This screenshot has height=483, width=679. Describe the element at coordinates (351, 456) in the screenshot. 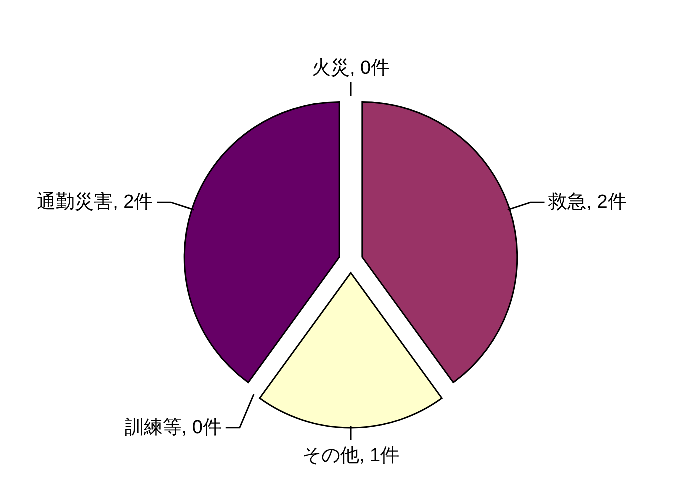

I see `slice-label: その他, 1件` at that location.